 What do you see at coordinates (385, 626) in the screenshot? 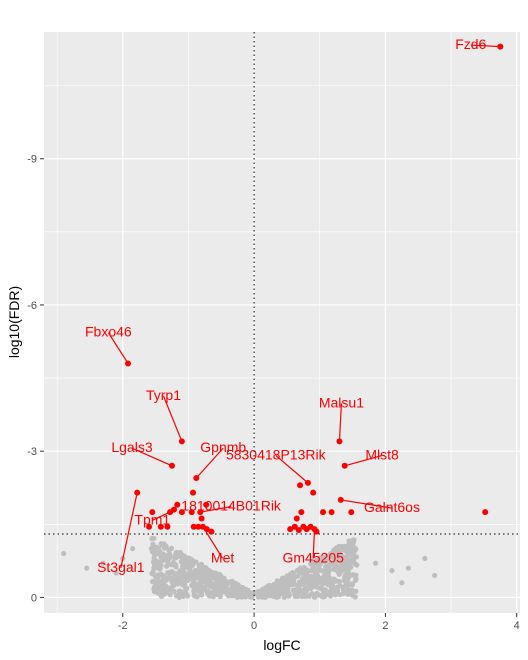
I see `x-tick-label: 2` at bounding box center [385, 626].